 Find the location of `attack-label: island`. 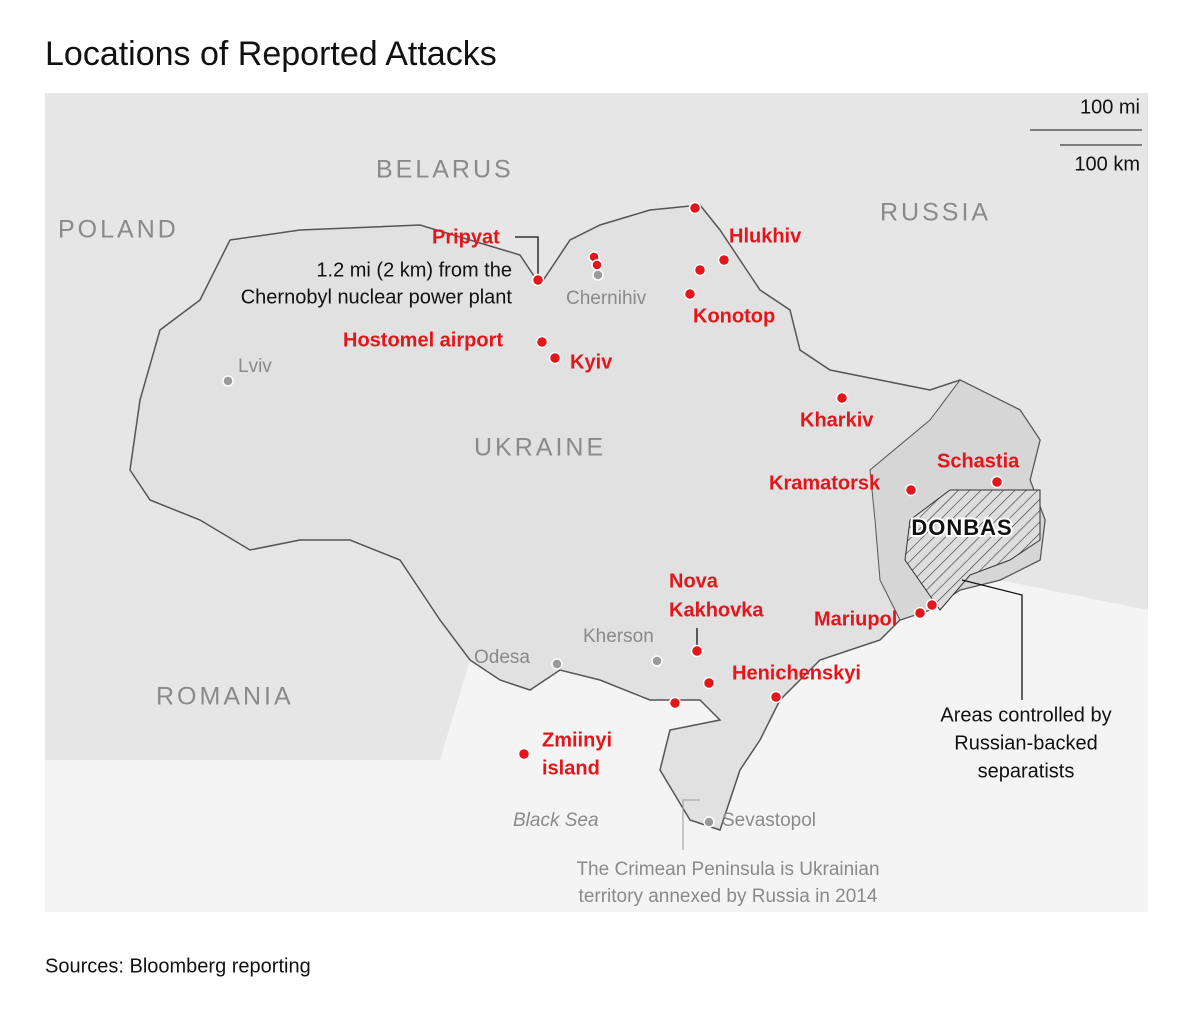

attack-label: island is located at coordinates (571, 768).